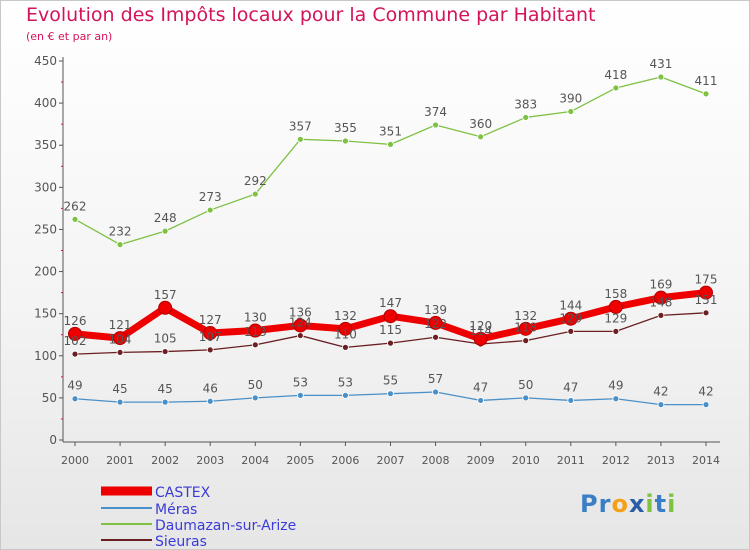 The height and width of the screenshot is (550, 750). Describe the element at coordinates (75, 341) in the screenshot. I see `data-label-sieuras: 102` at that location.